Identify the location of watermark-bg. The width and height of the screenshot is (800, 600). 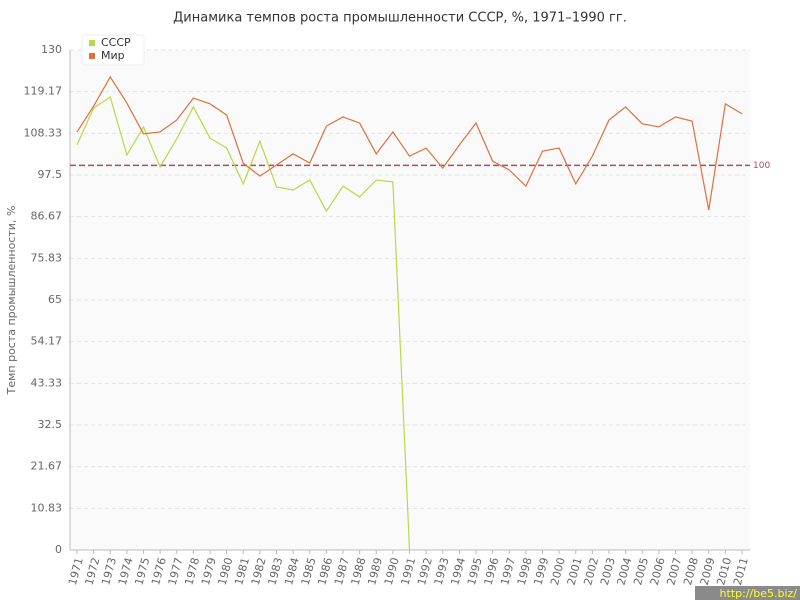
(747, 593).